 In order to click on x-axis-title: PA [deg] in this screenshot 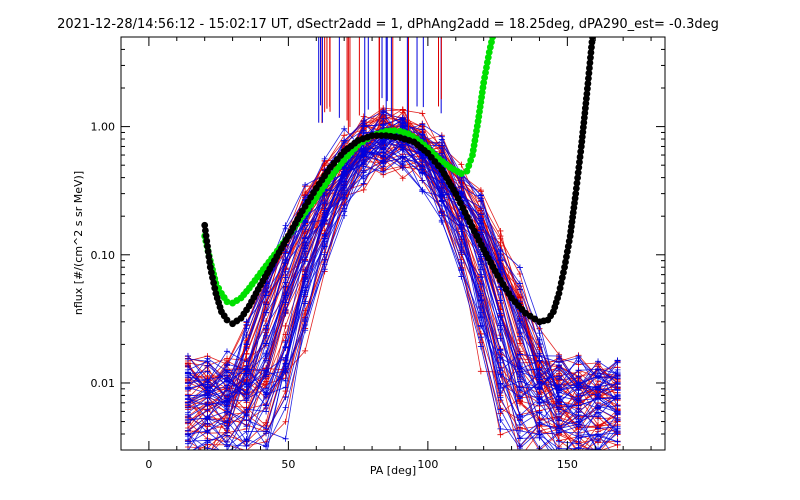, I will do `click(393, 470)`.